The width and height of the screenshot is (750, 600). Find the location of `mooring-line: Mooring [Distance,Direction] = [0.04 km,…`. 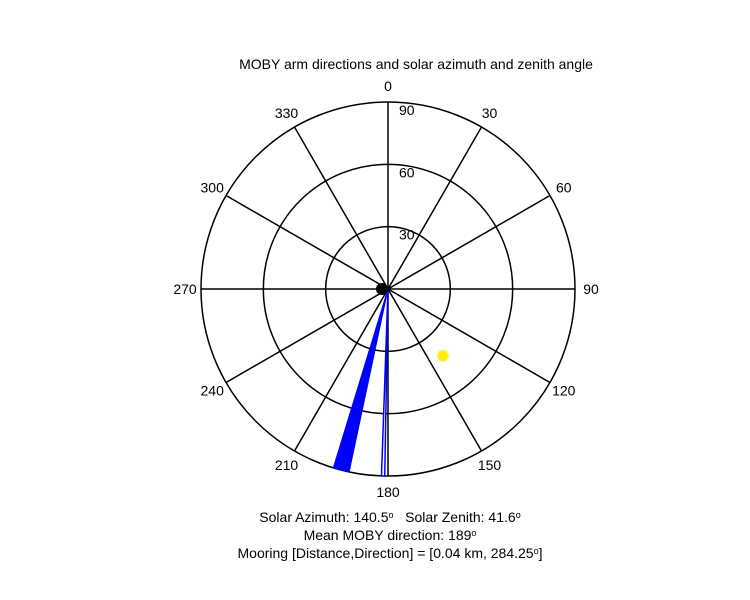

mooring-line: Mooring [Distance,Direction] = [0.04 km,… is located at coordinates (375, 553).